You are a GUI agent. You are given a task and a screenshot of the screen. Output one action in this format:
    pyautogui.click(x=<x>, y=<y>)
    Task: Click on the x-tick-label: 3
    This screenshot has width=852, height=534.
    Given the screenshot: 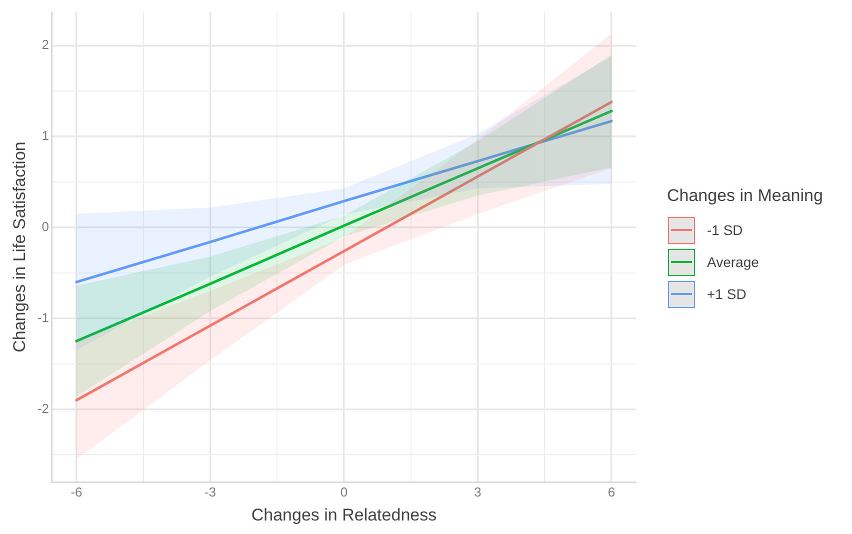 What is the action you would take?
    pyautogui.click(x=478, y=492)
    